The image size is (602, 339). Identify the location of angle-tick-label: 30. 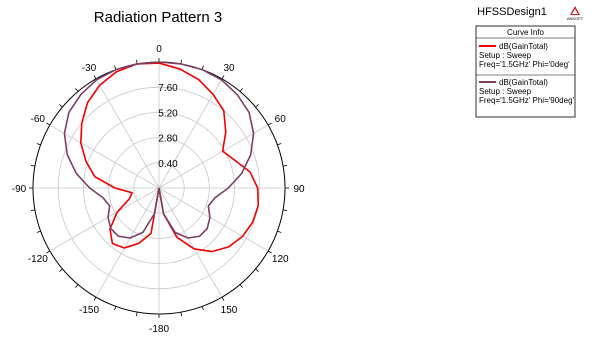
(229, 68).